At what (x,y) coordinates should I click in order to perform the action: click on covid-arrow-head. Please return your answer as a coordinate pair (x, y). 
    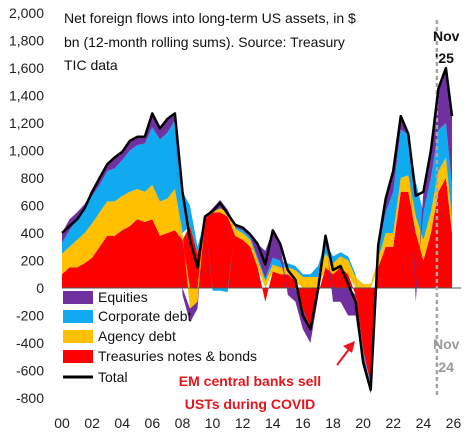
    Looking at the image, I should click on (349, 347).